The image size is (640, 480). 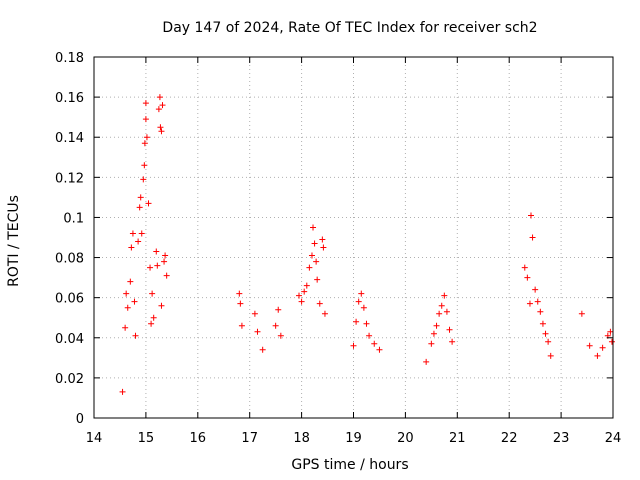 What do you see at coordinates (613, 438) in the screenshot?
I see `x-tick-label: 24` at bounding box center [613, 438].